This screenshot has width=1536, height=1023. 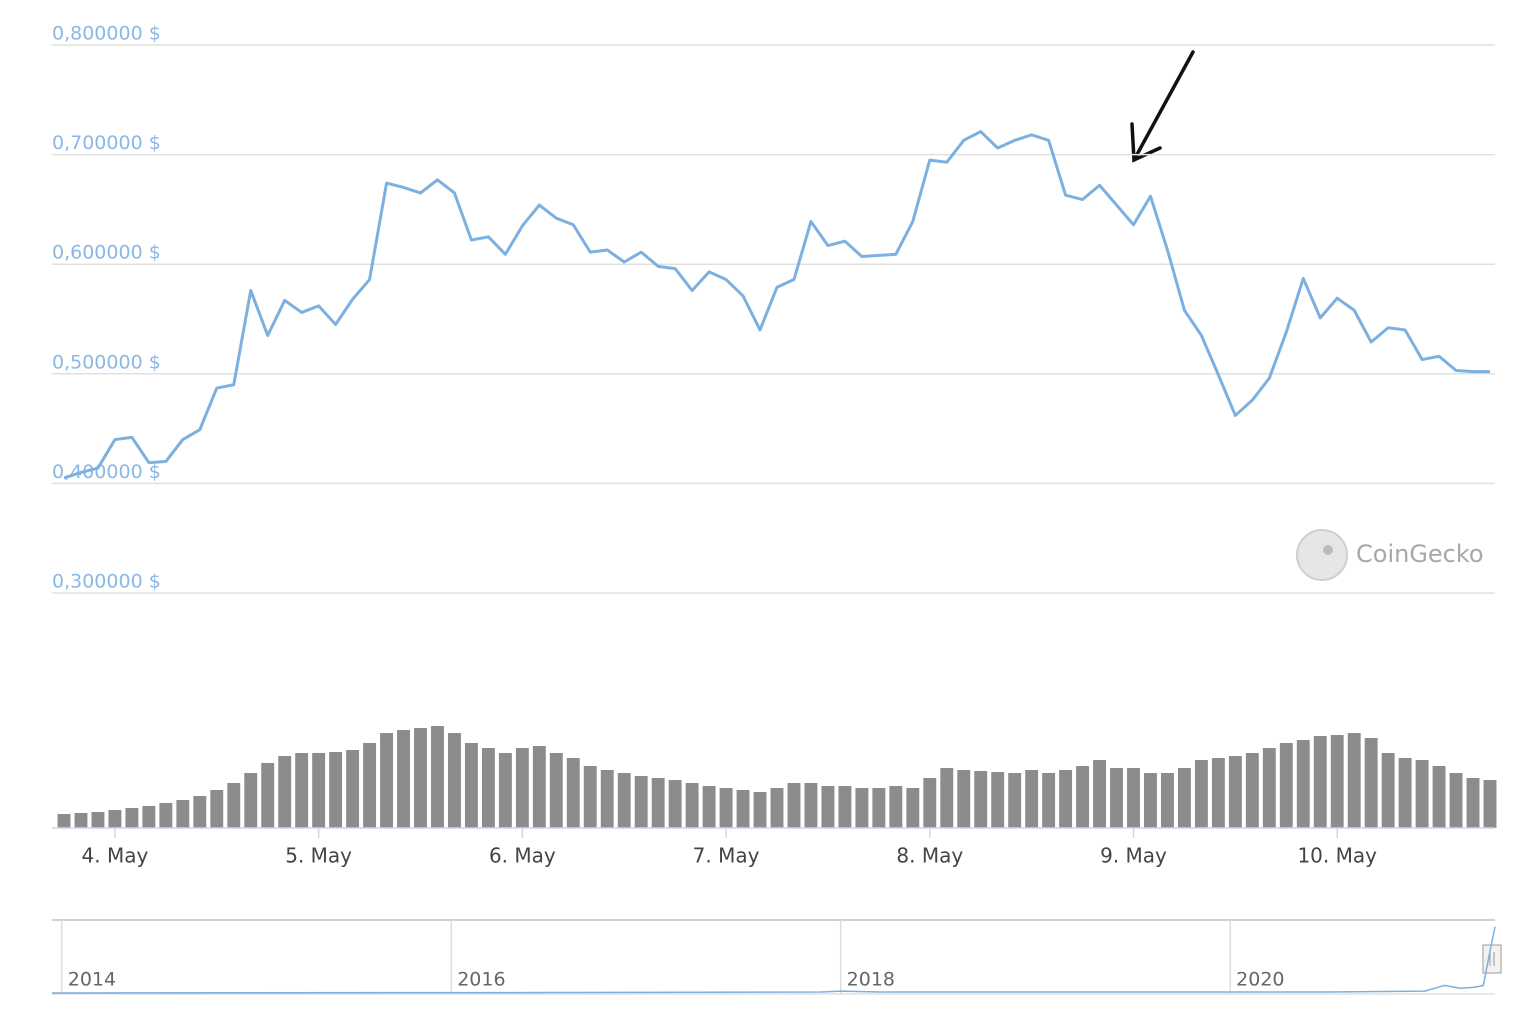 I want to click on navigator-line, so click(x=773, y=960).